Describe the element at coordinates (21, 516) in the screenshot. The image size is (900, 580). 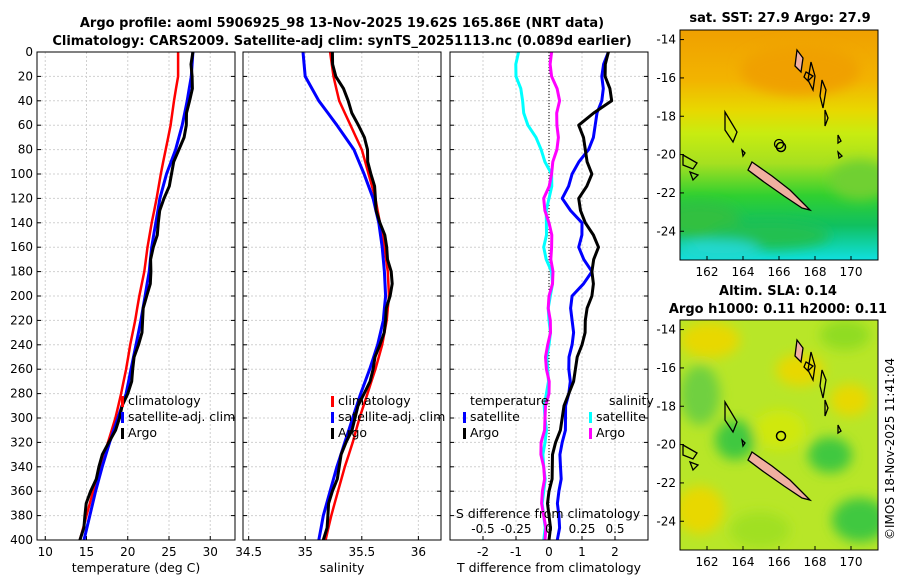
I see `y-tick-label: 380` at that location.